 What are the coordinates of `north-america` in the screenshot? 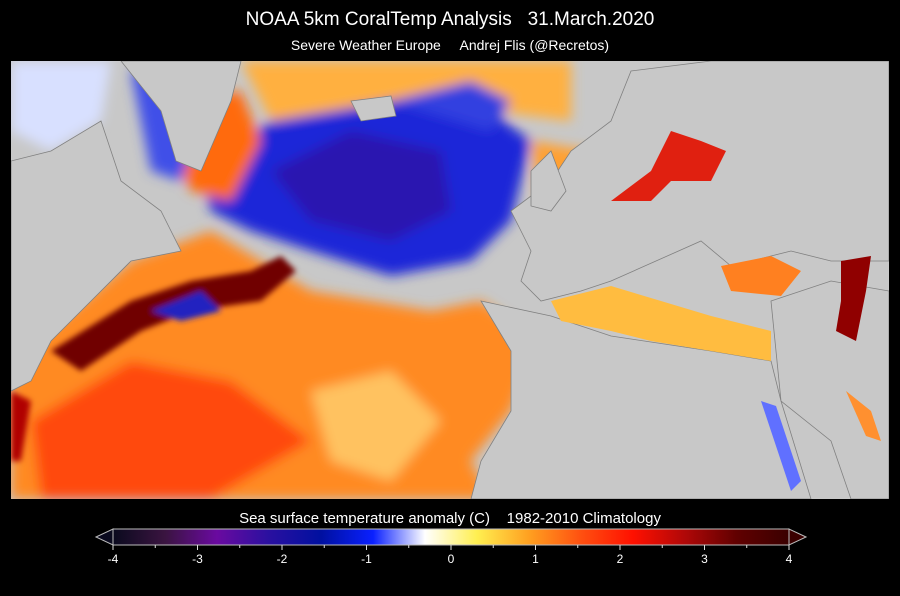 It's located at (96, 256).